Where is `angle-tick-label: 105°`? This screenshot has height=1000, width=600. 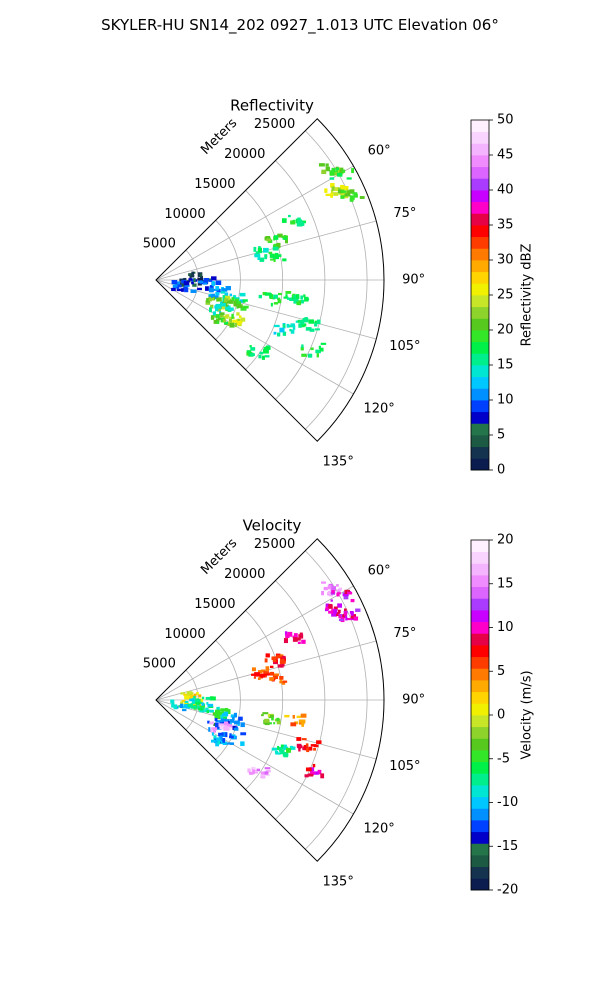
angle-tick-label: 105° is located at coordinates (404, 346).